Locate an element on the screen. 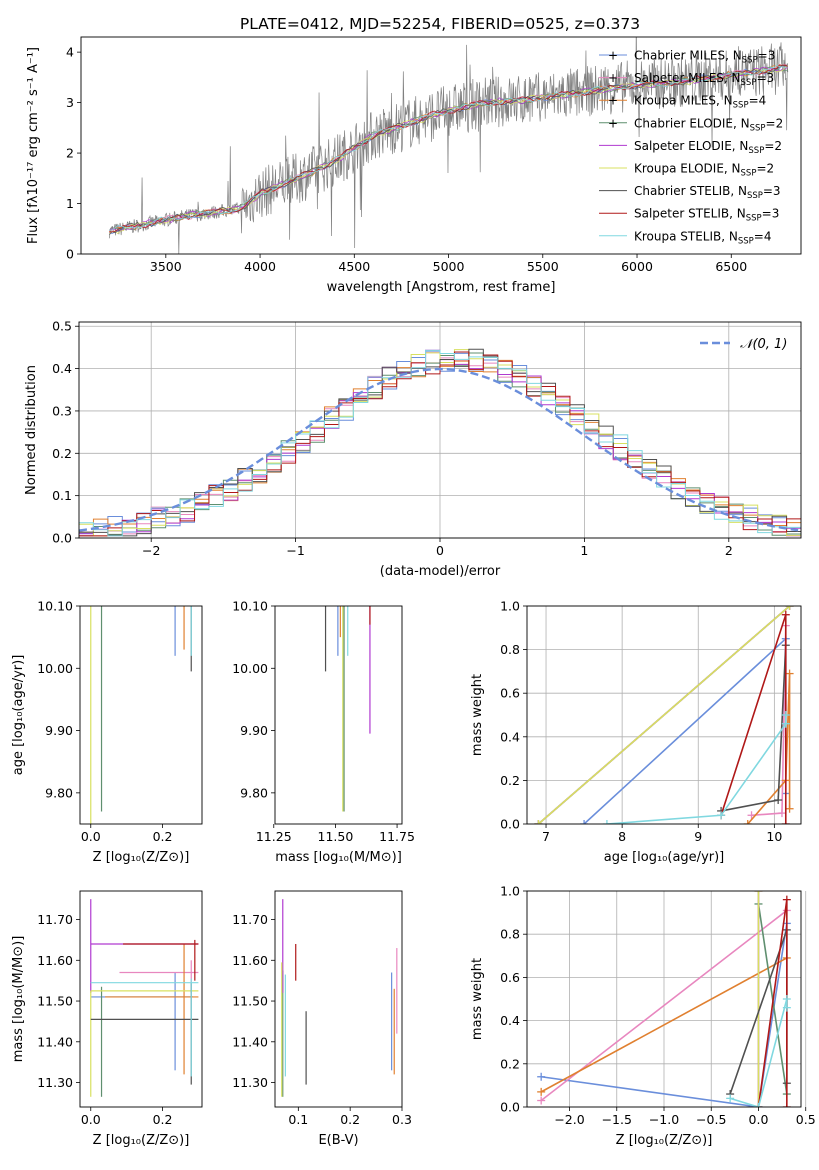  weight-vs-age-plot-line-kroupa-elodie is located at coordinates (664, 715).